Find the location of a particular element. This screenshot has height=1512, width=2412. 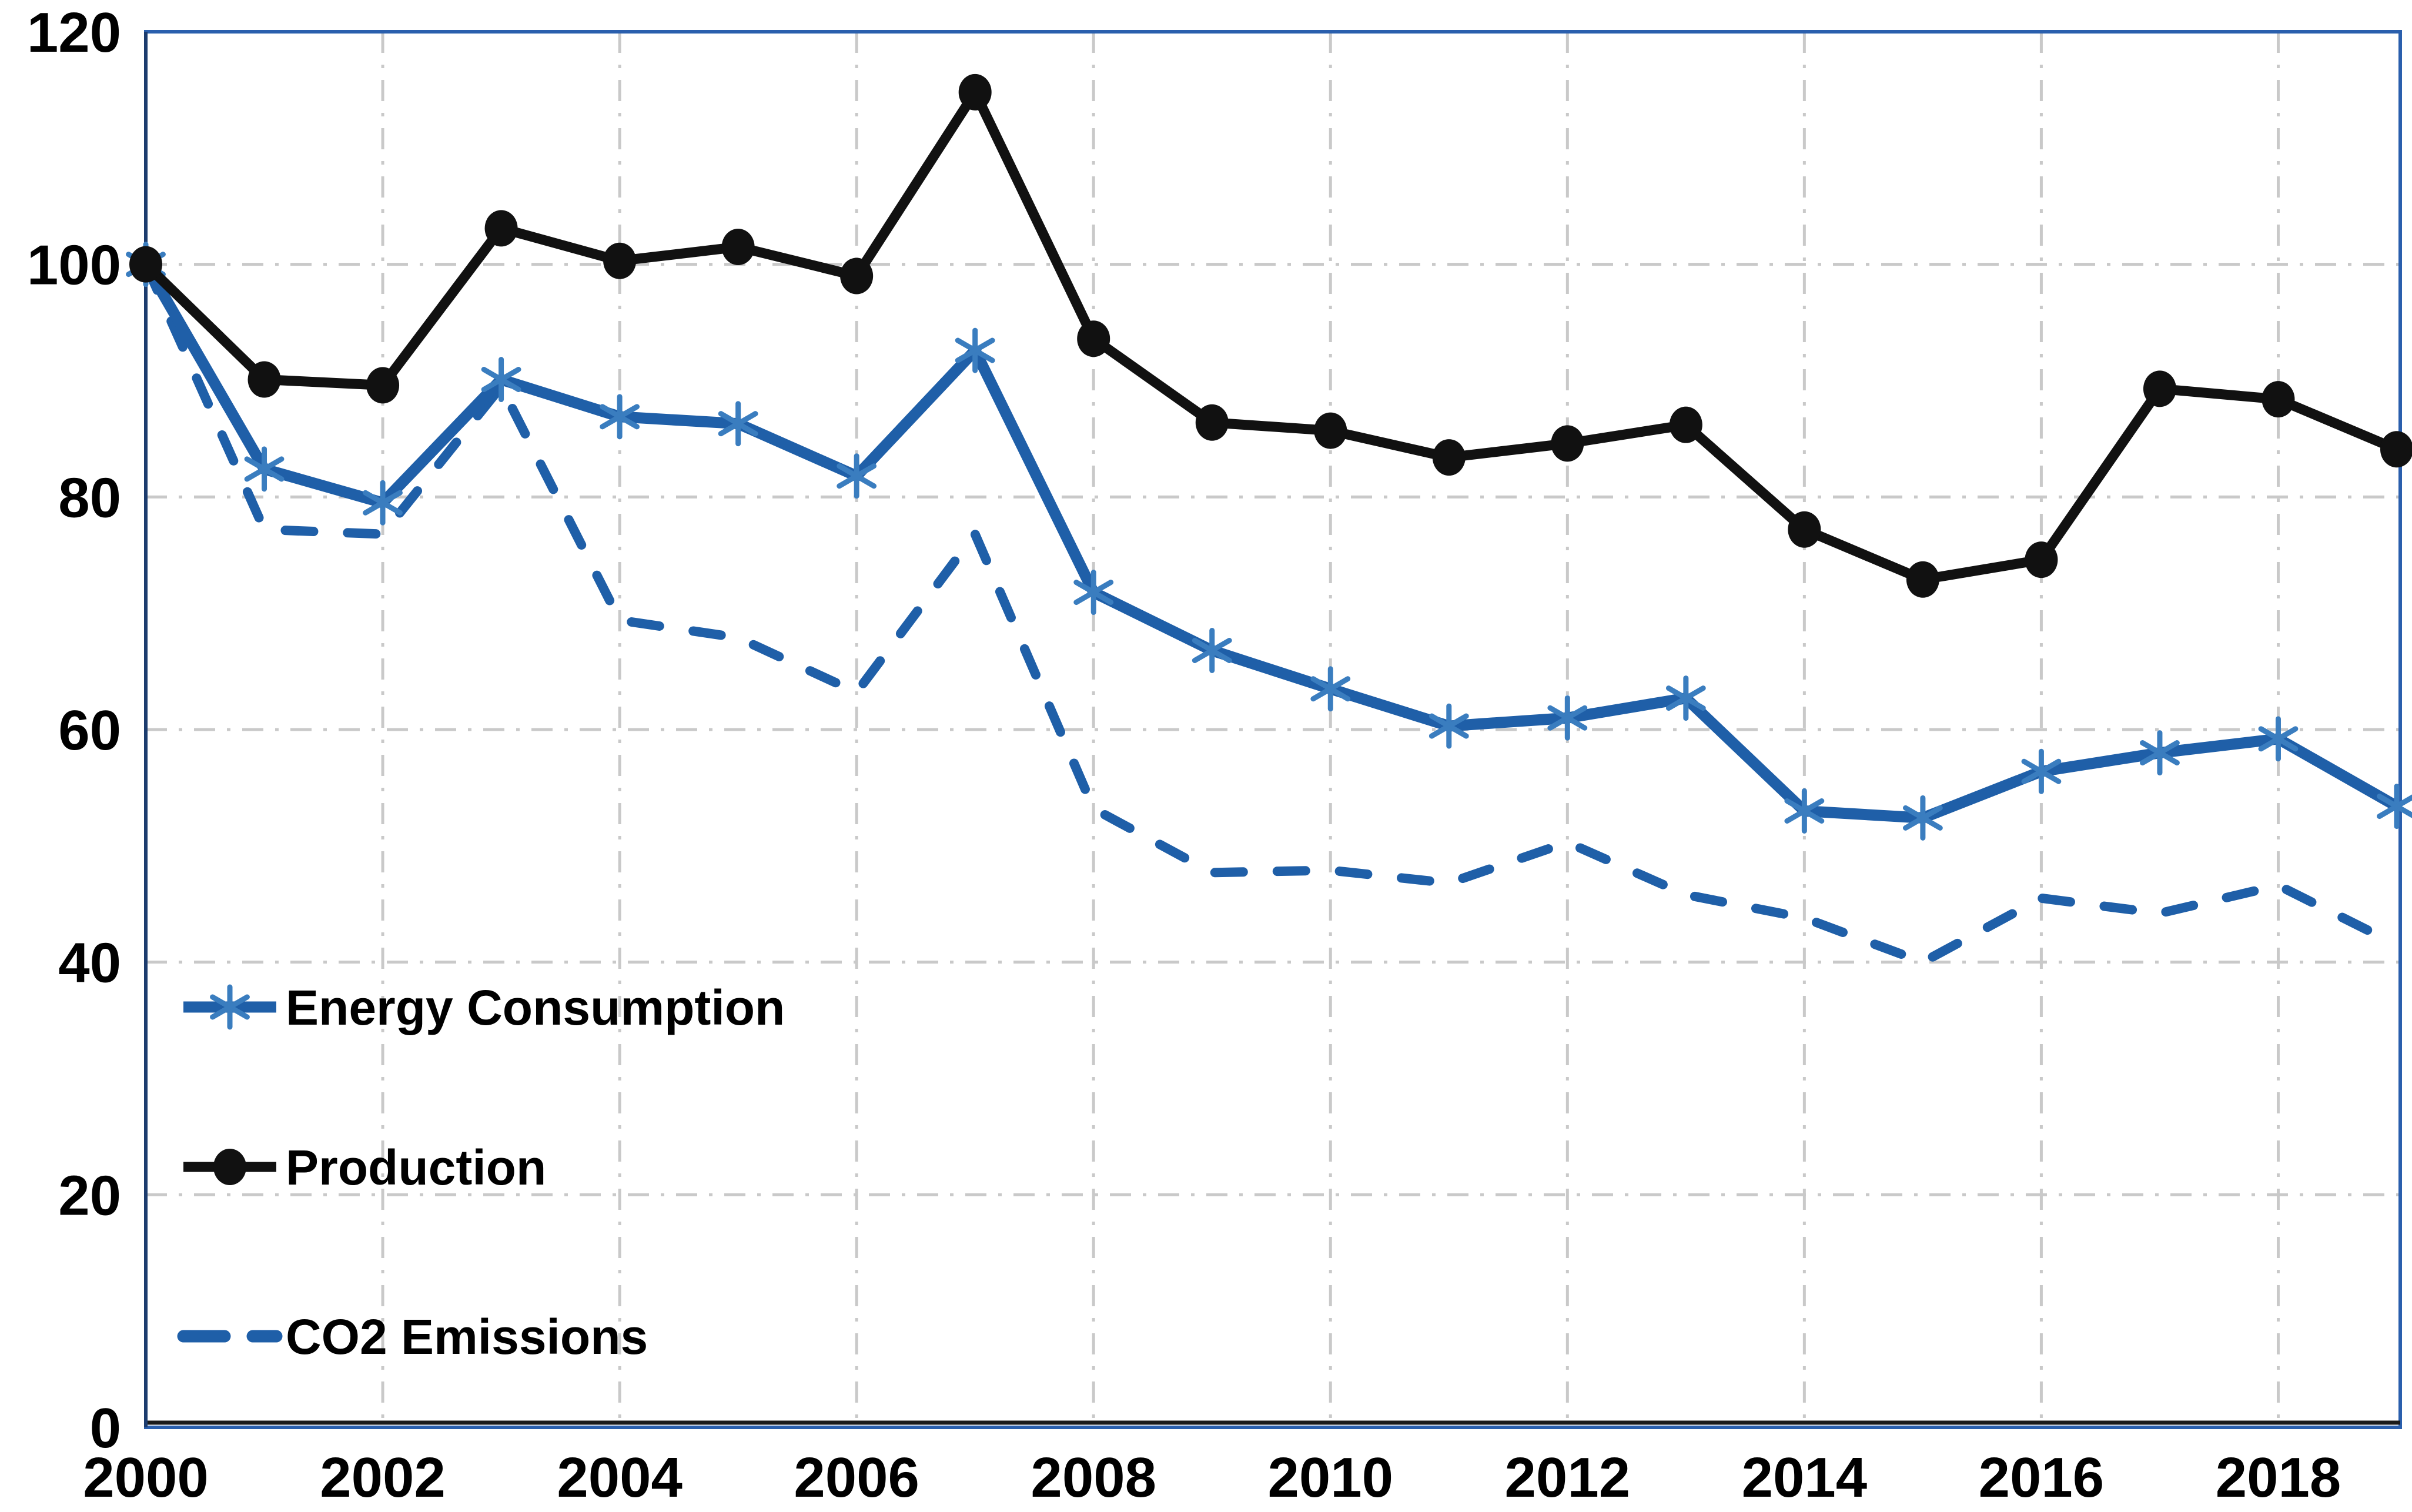

y-tick-label: 80 is located at coordinates (89, 498).